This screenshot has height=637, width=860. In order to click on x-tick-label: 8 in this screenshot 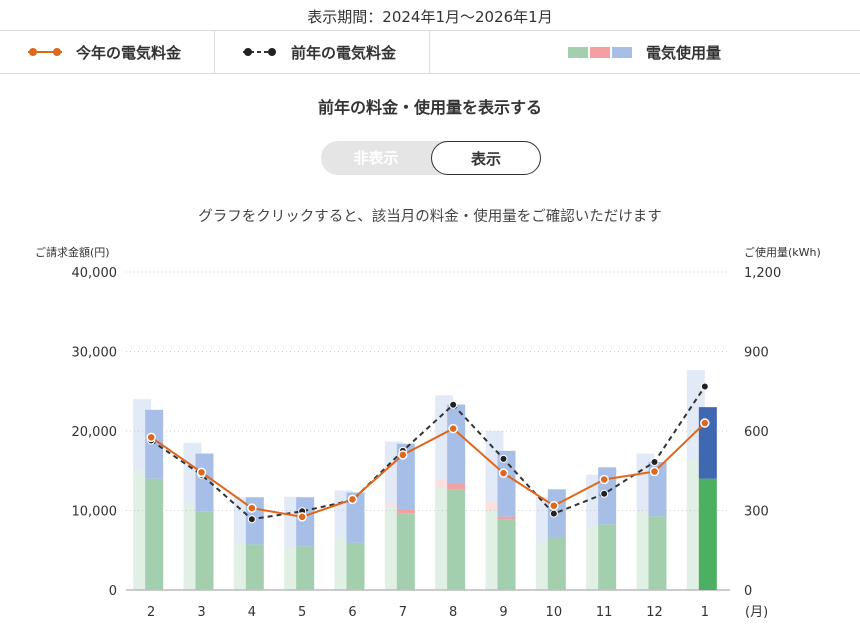, I will do `click(453, 612)`.